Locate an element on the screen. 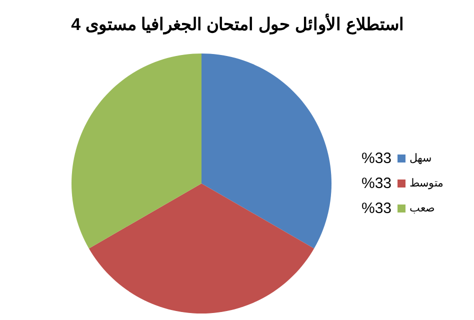 The height and width of the screenshot is (320, 474). legend-label: صعب is located at coordinates (422, 208).